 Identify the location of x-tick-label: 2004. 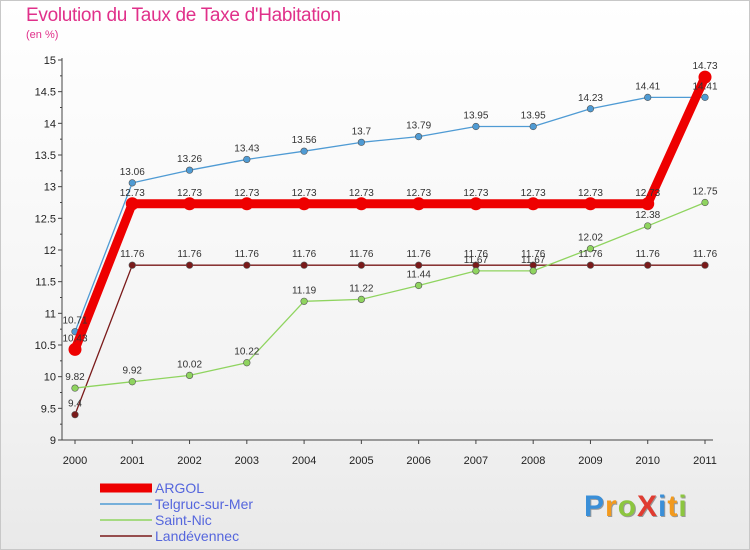
(304, 461).